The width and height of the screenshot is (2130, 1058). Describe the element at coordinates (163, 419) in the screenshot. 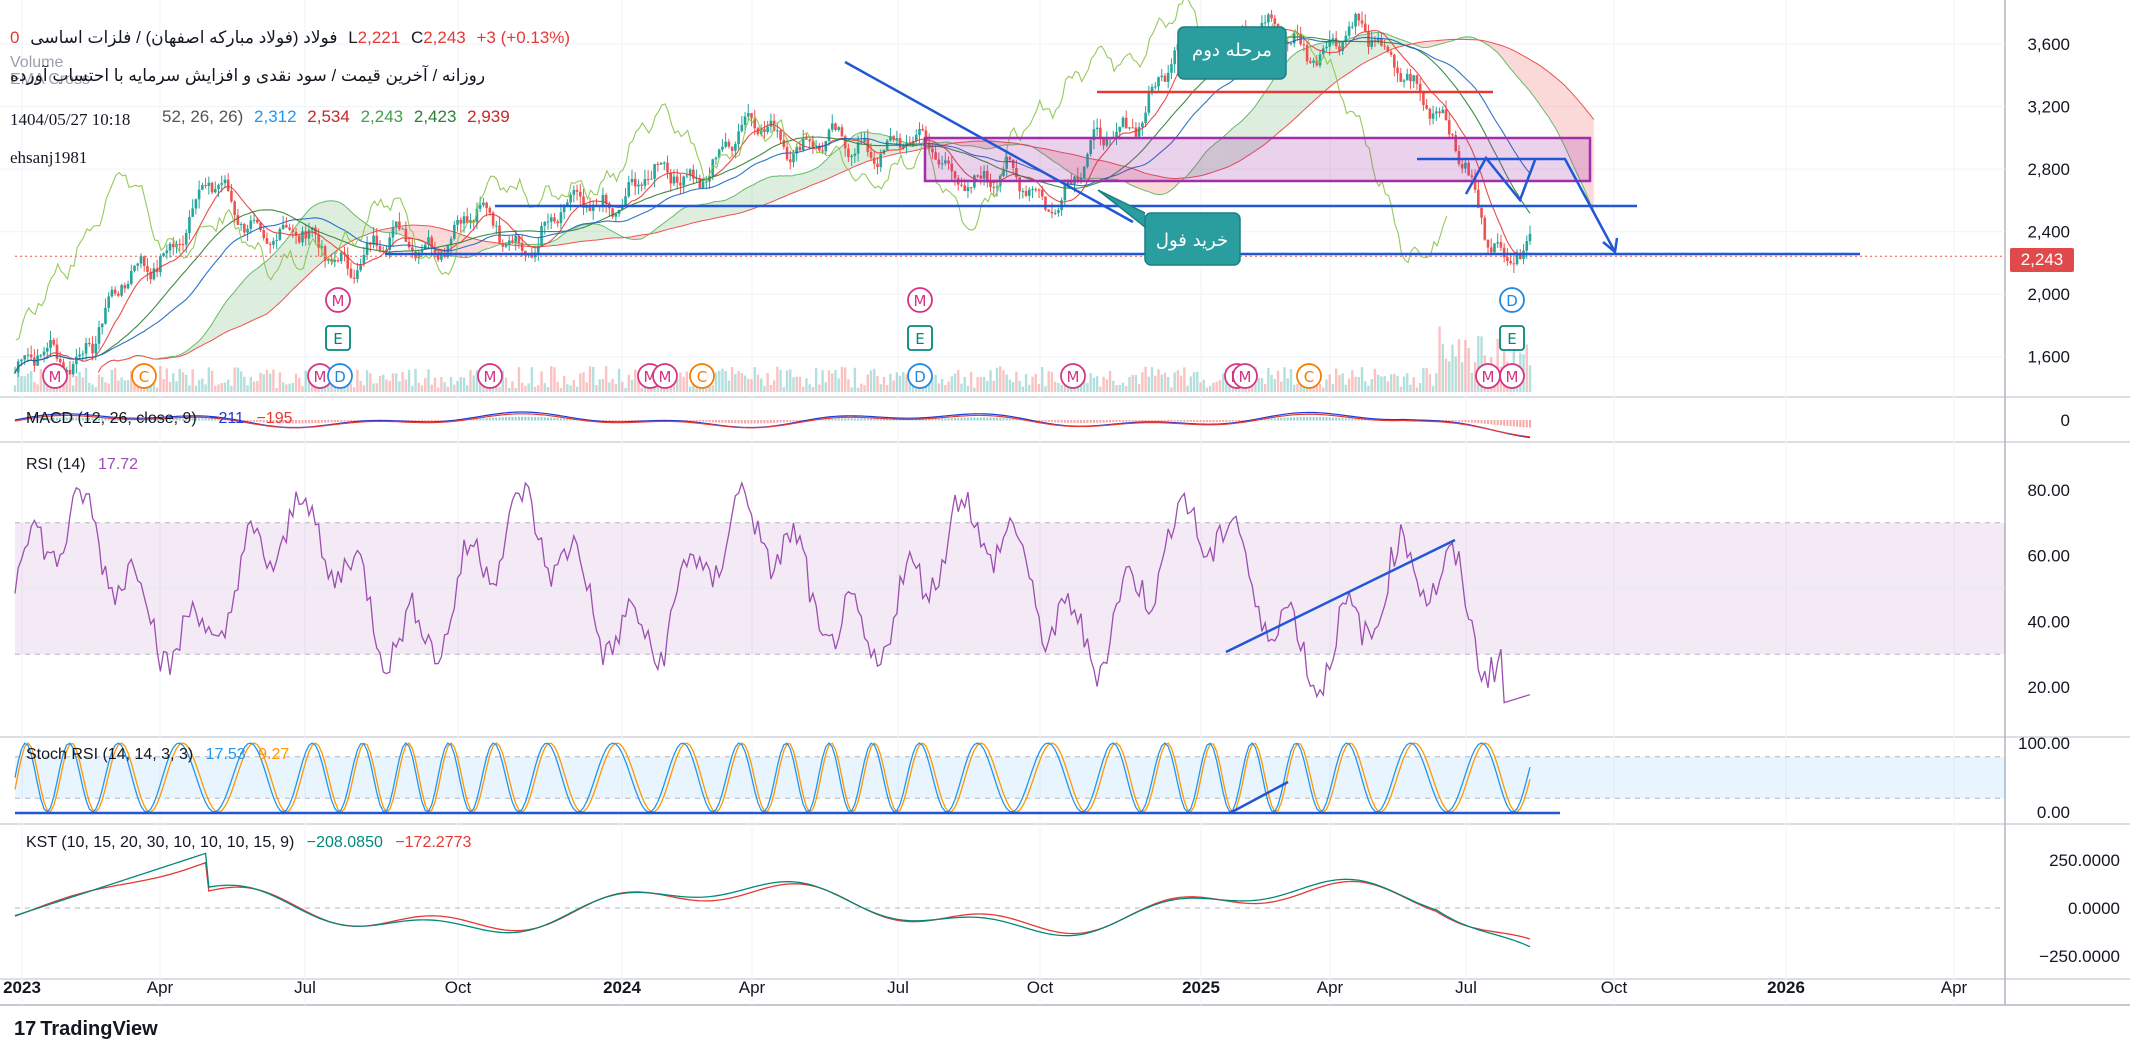

I see `macd-legend: MACD (12, 26, close, 9) −211 −195` at that location.